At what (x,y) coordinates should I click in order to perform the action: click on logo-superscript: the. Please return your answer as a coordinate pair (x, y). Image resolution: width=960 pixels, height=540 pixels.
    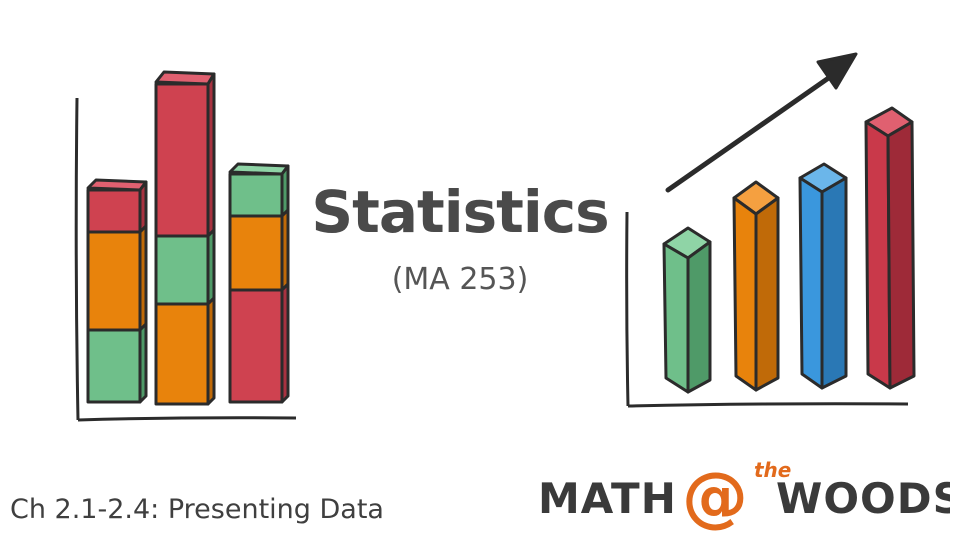
    Looking at the image, I should click on (772, 470).